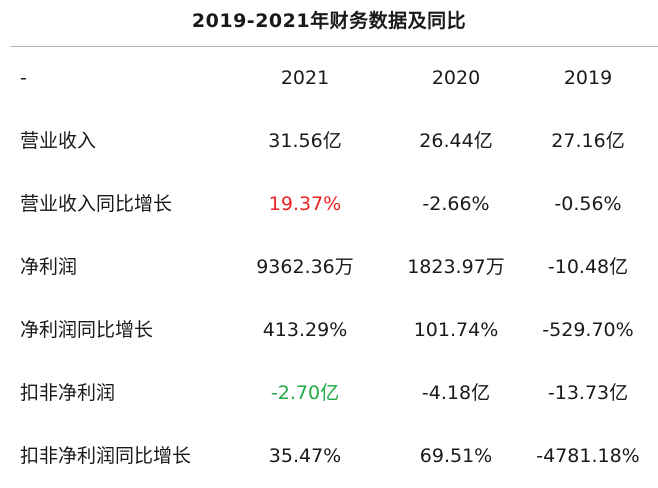  Describe the element at coordinates (456, 267) in the screenshot. I see `cell-2020: 1823.97万` at that location.